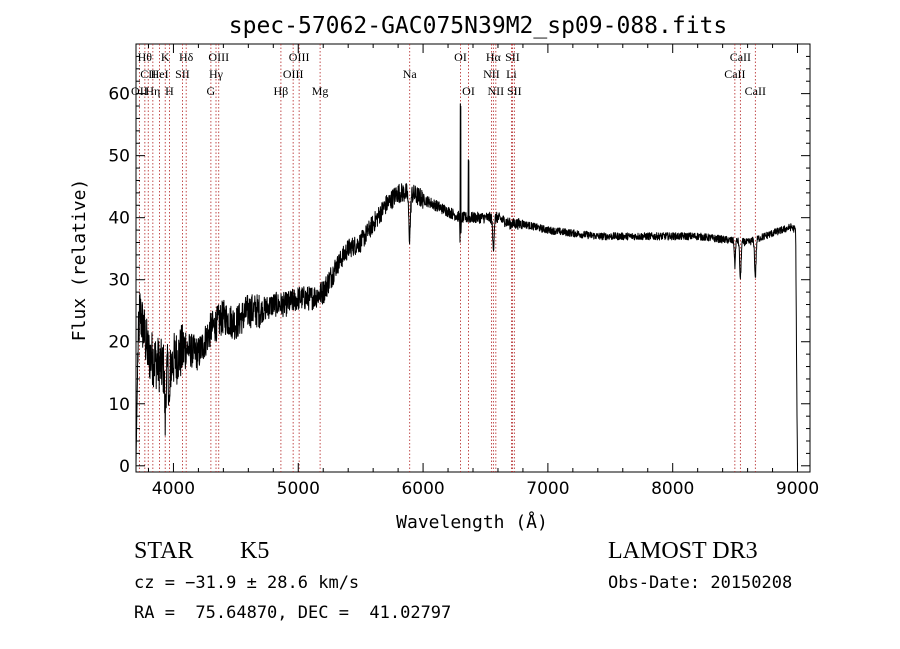 The width and height of the screenshot is (900, 649). I want to click on line-marker-label: HeI, so click(160, 74).